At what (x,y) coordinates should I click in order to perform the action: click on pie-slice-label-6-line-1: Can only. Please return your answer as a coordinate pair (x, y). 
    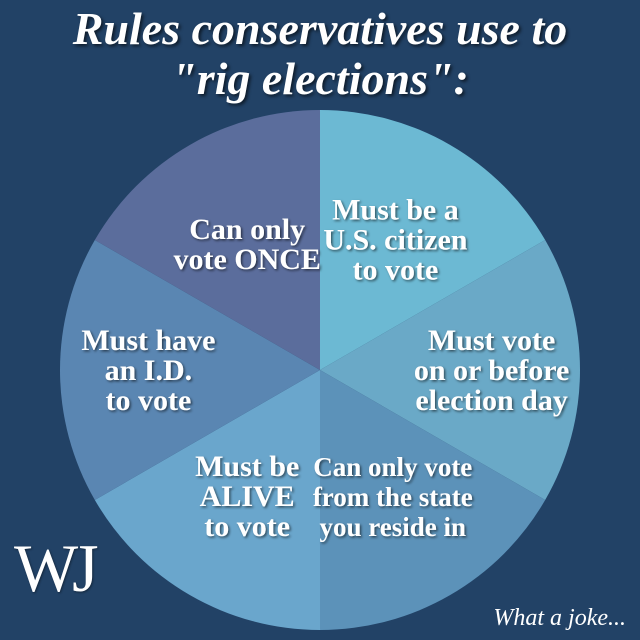
    Looking at the image, I should click on (247, 229).